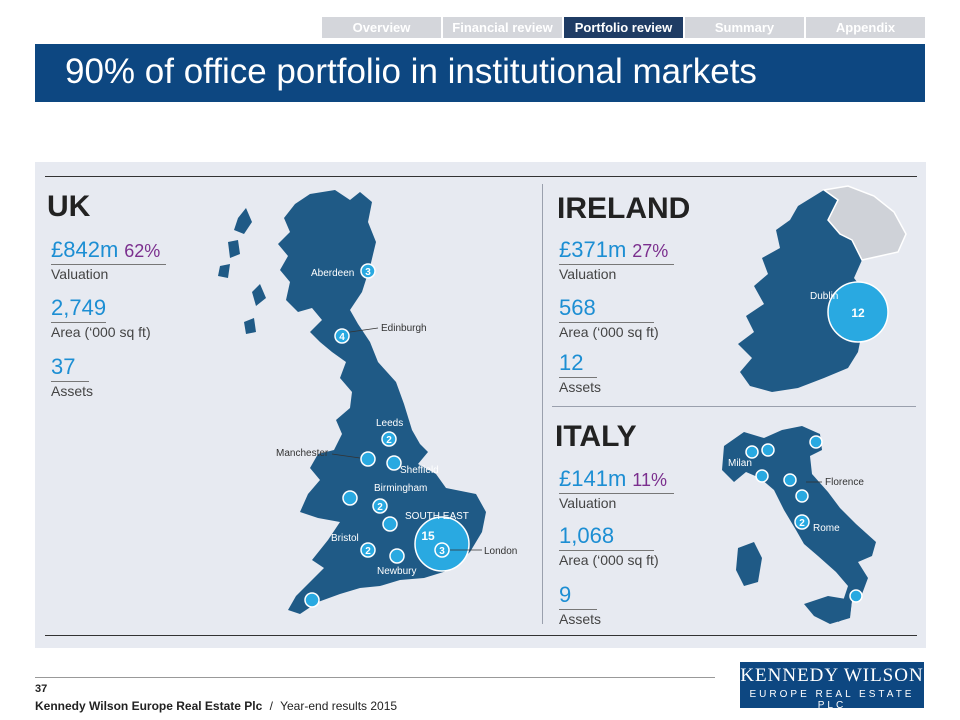  What do you see at coordinates (596, 436) in the screenshot?
I see `italy-title: ITALY` at bounding box center [596, 436].